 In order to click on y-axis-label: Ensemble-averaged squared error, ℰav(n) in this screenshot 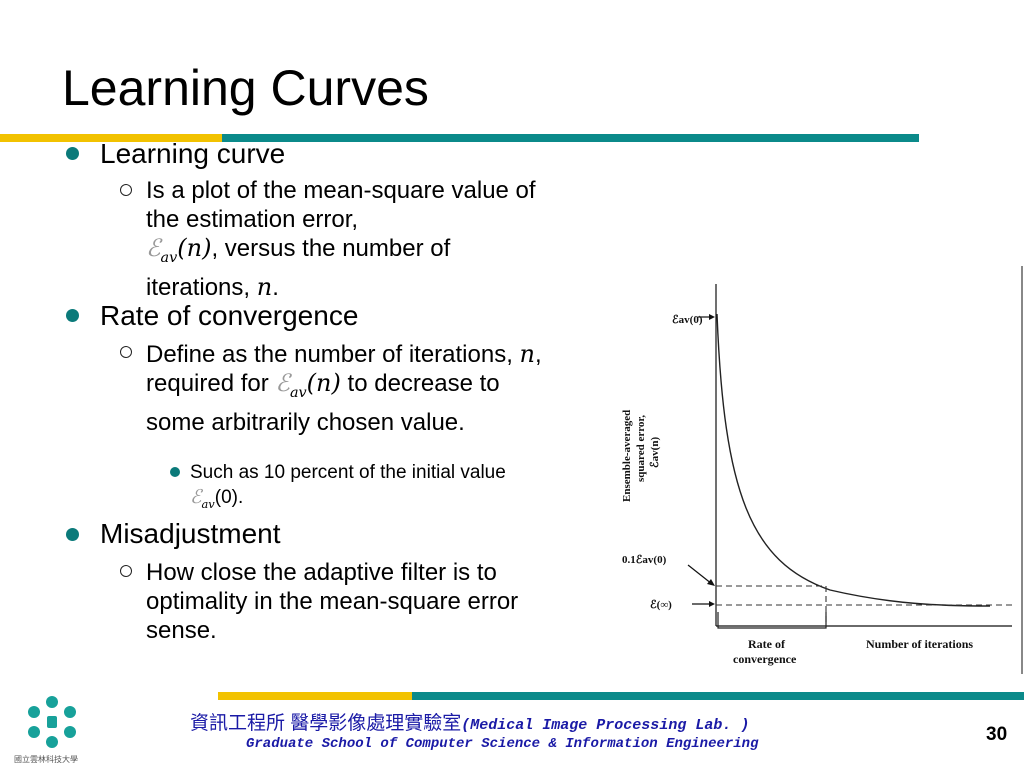, I will do `click(641, 456)`.